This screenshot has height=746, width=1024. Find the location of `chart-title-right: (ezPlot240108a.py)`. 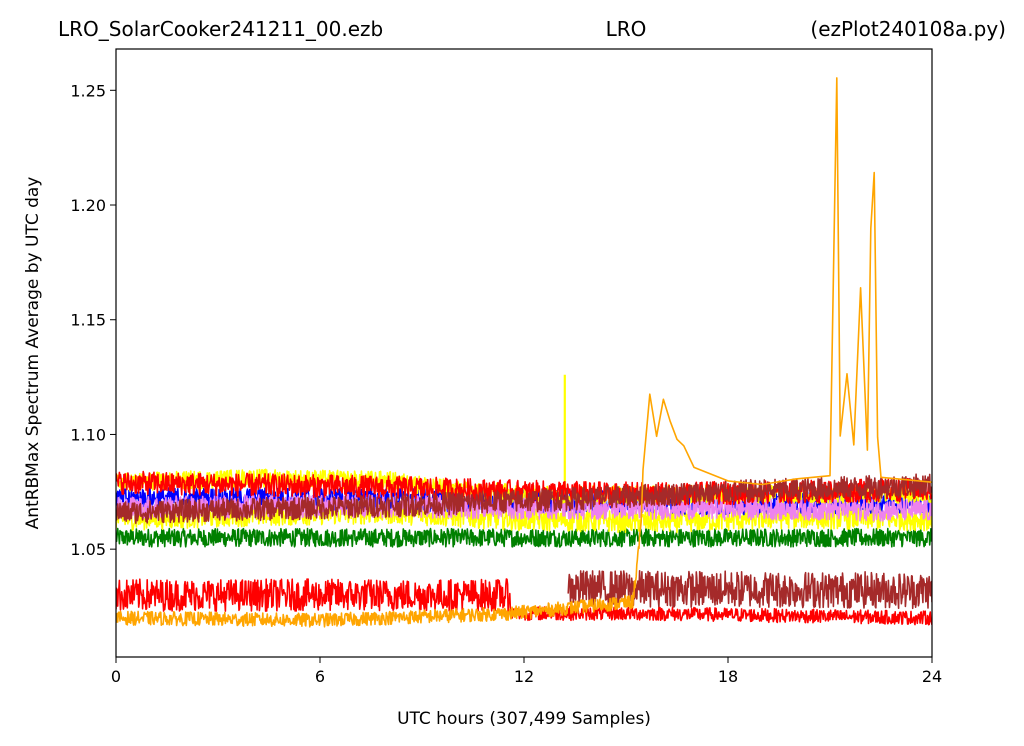

chart-title-right: (ezPlot240108a.py) is located at coordinates (908, 29).